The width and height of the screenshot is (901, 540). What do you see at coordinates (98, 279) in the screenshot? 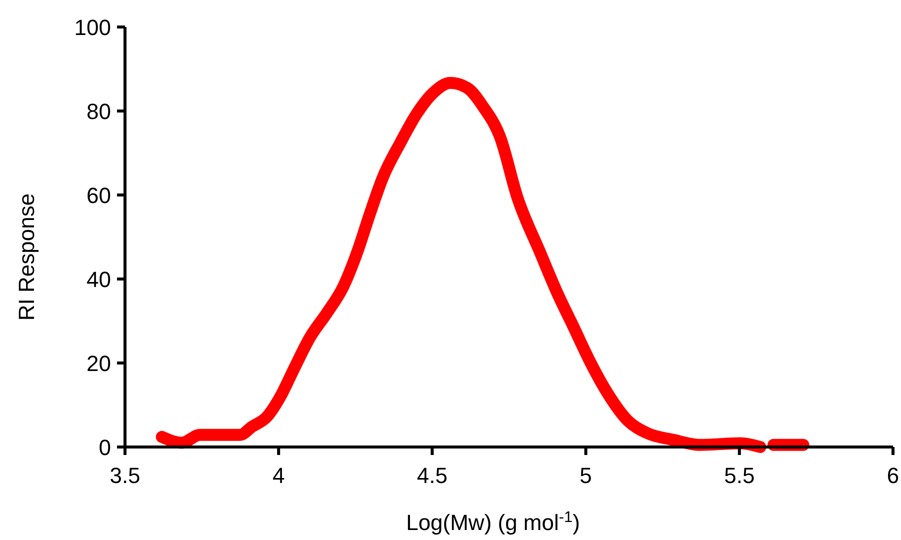
I see `y-tick-label: 40` at bounding box center [98, 279].